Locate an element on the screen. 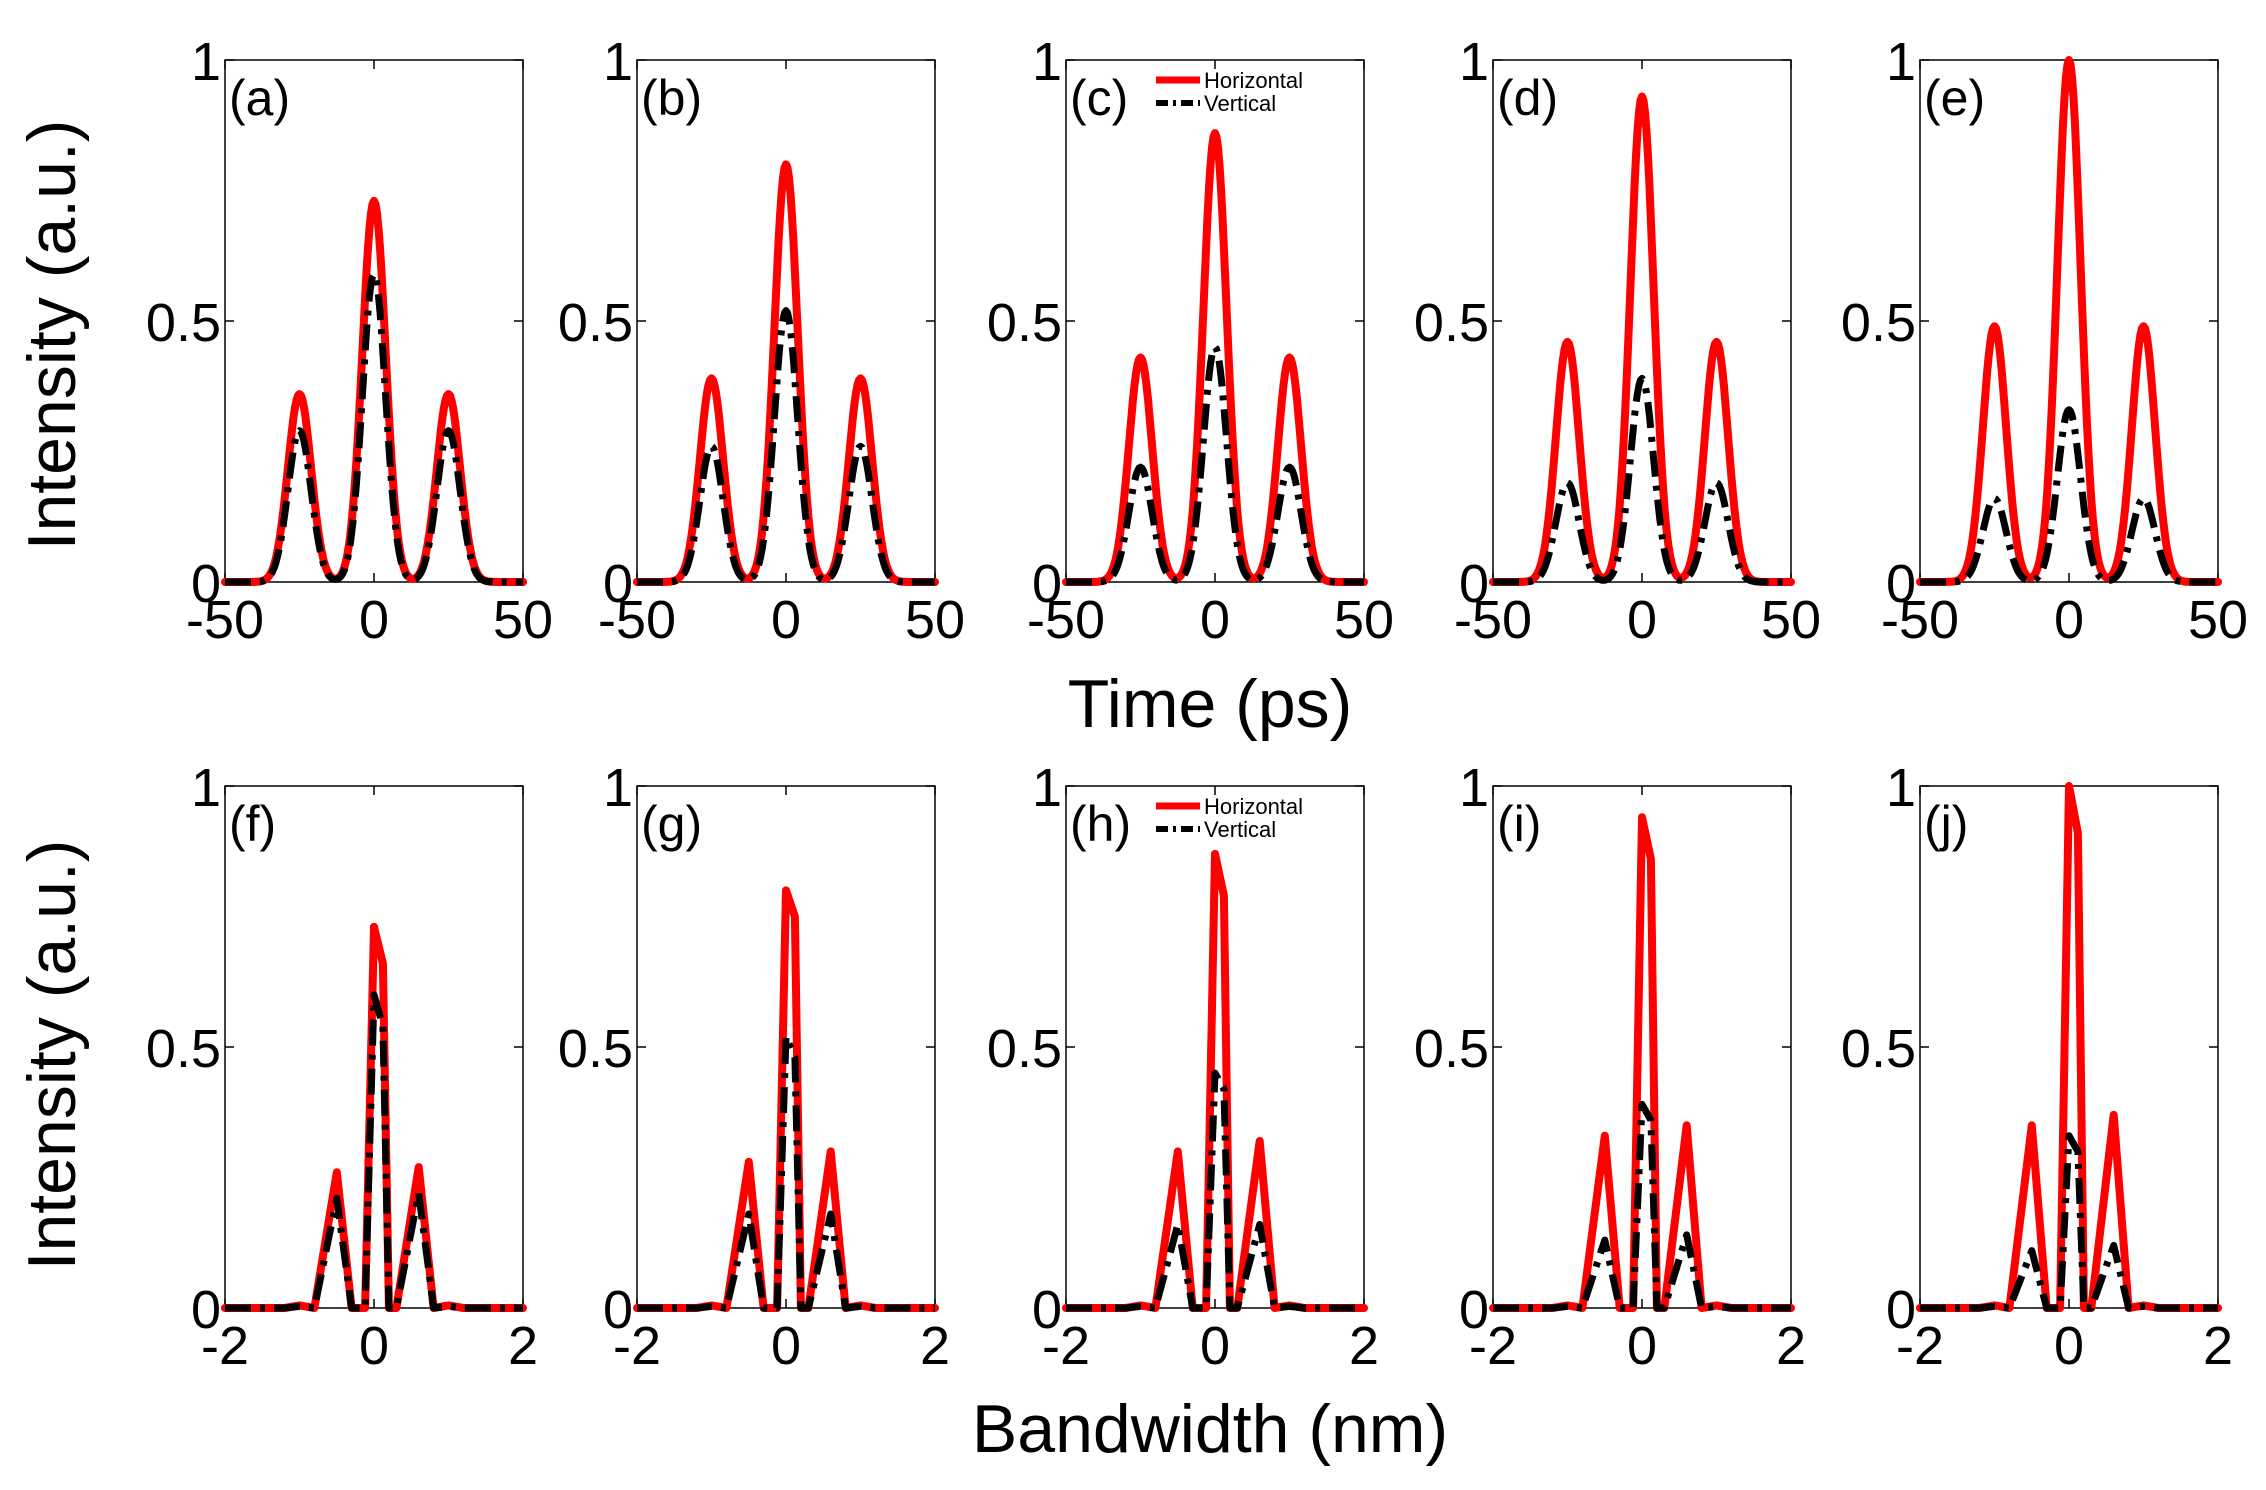 The width and height of the screenshot is (2266, 1490). panel-a: (a)00.51-50 0 50 is located at coordinates (349, 341).